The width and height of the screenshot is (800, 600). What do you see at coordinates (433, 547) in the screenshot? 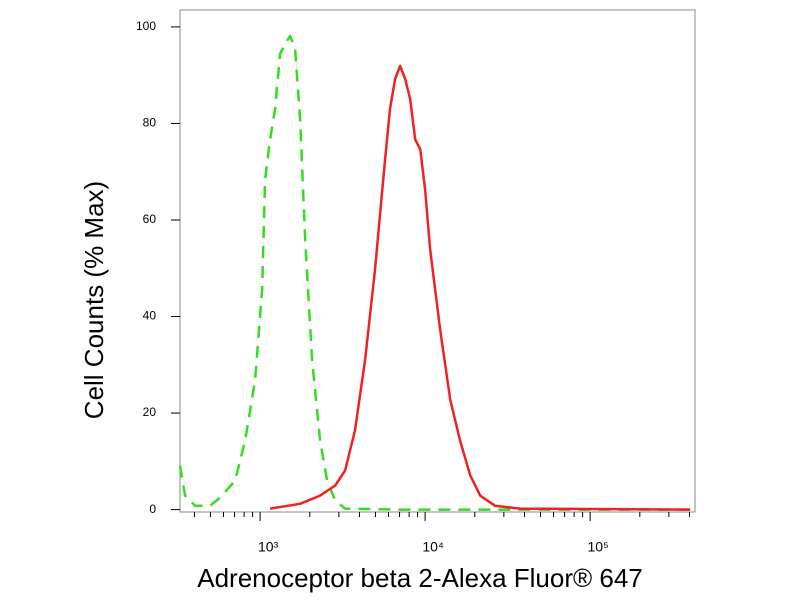
I see `x-tick-label: 10⁴` at bounding box center [433, 547].